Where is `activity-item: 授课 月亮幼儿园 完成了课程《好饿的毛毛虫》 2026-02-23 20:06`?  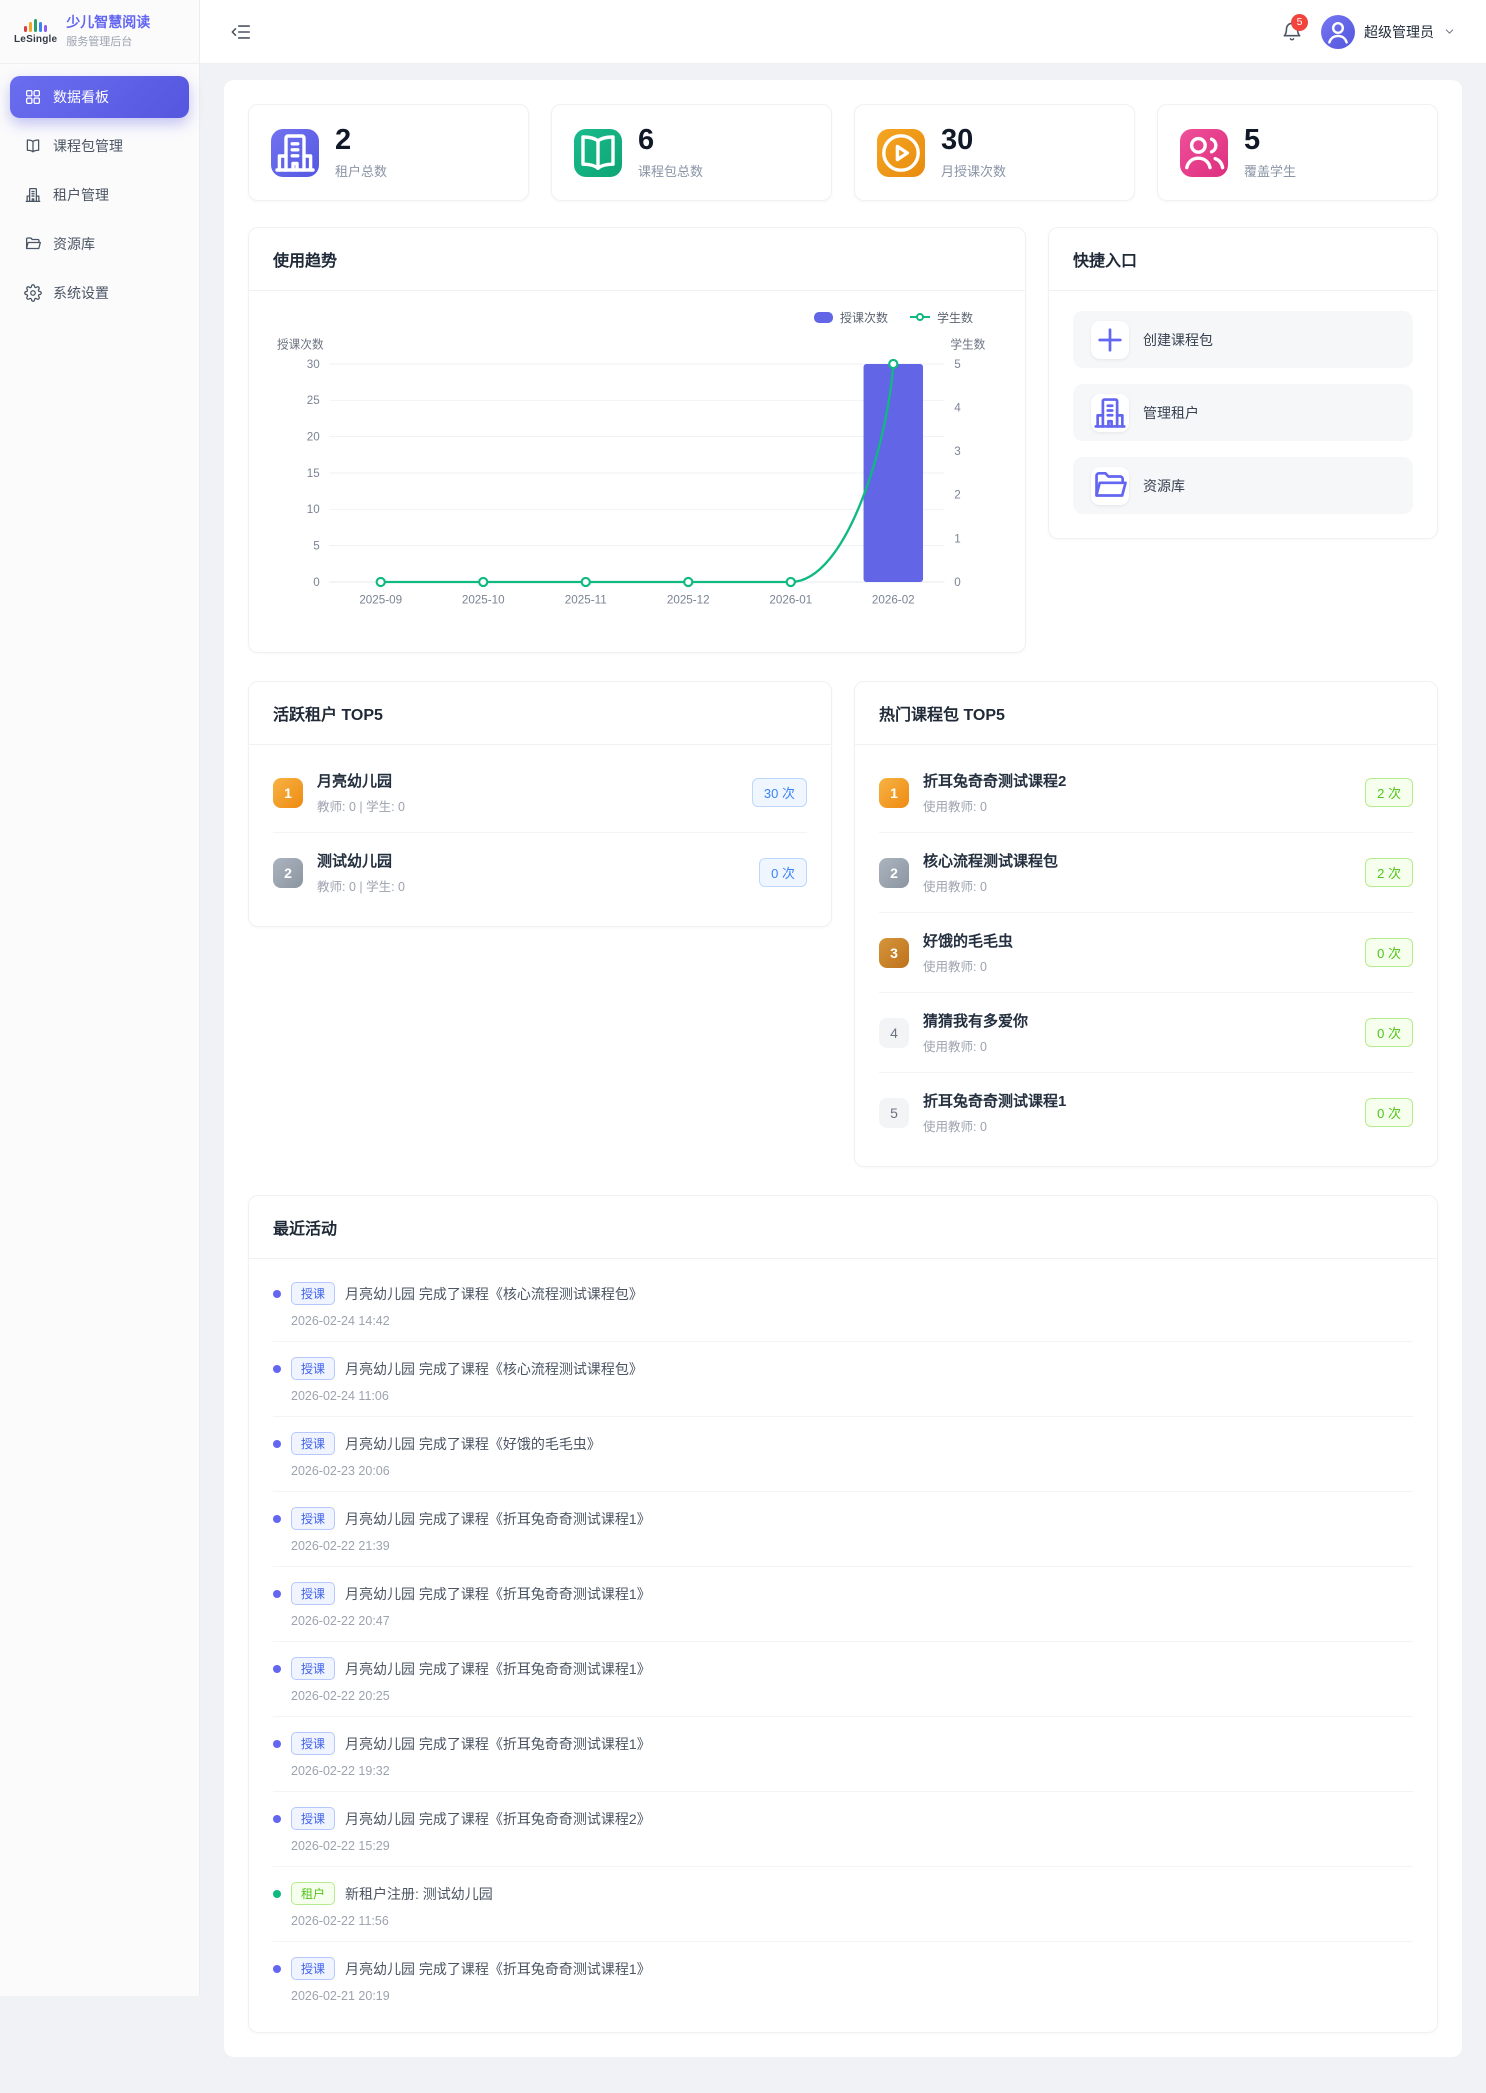
activity-item: 授课 月亮幼儿园 完成了课程《好饿的毛毛虫》 2026-02-23 20:06 is located at coordinates (843, 1455).